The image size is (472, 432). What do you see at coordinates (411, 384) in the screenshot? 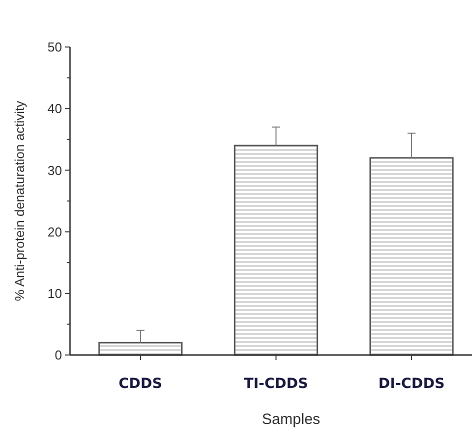
I see `x-tick-label: DI-CDDS` at bounding box center [411, 384].